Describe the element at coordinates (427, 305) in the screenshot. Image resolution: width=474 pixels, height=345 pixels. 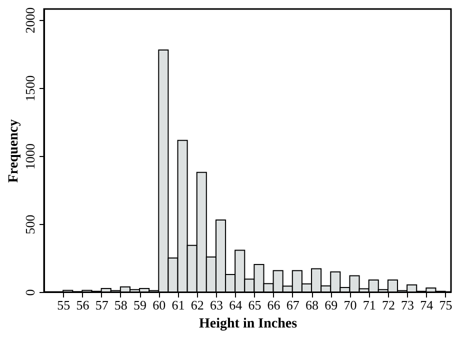
I see `x-tick-label: 74` at that location.